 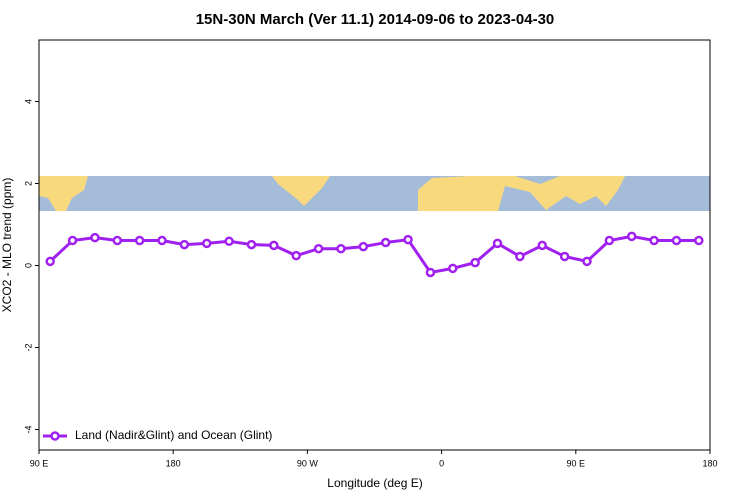 I want to click on x-tick-label: 0, so click(x=441, y=463).